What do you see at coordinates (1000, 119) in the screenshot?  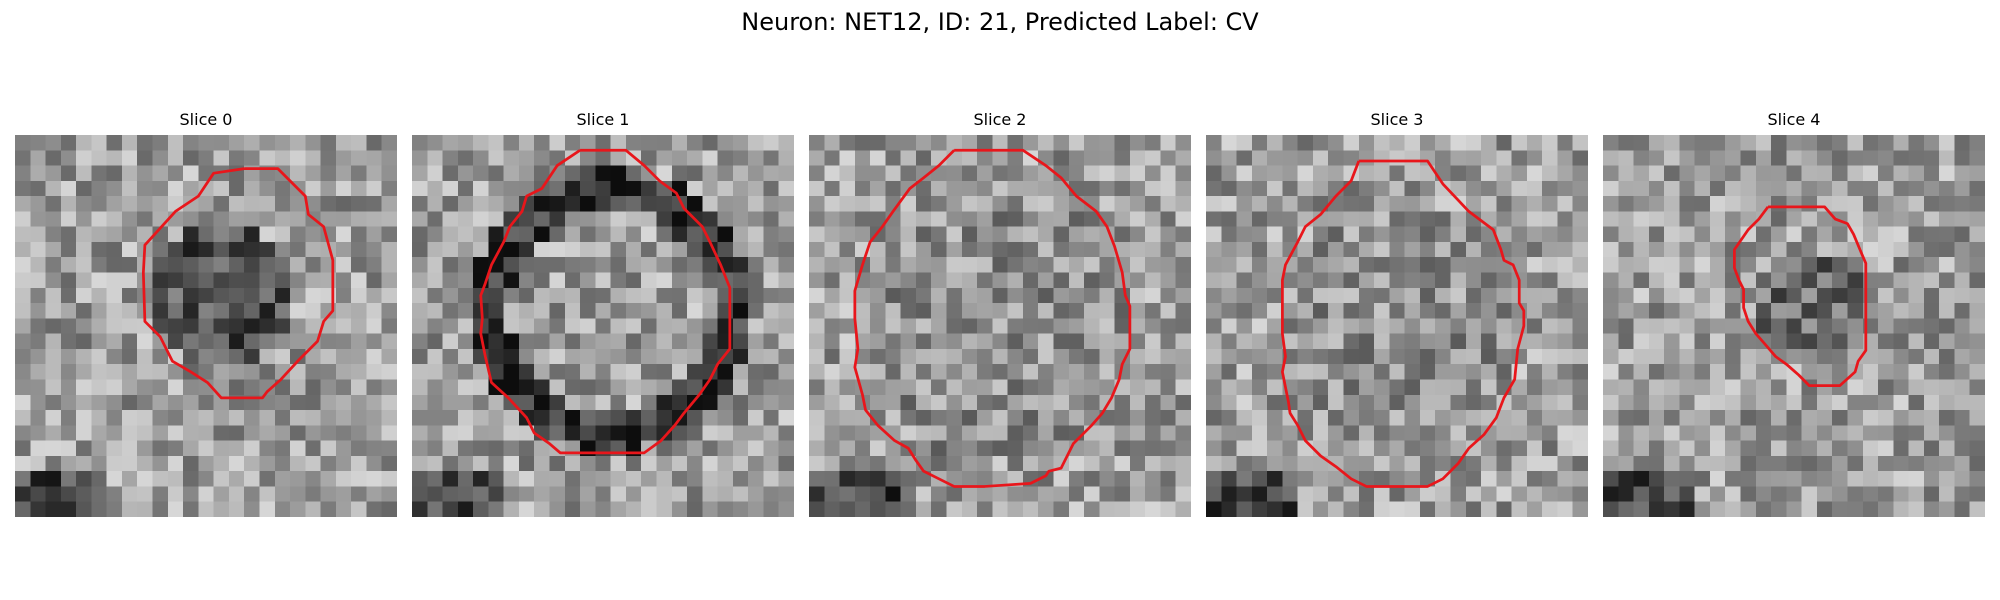 I see `panel-title-slice-2: Slice 2` at bounding box center [1000, 119].